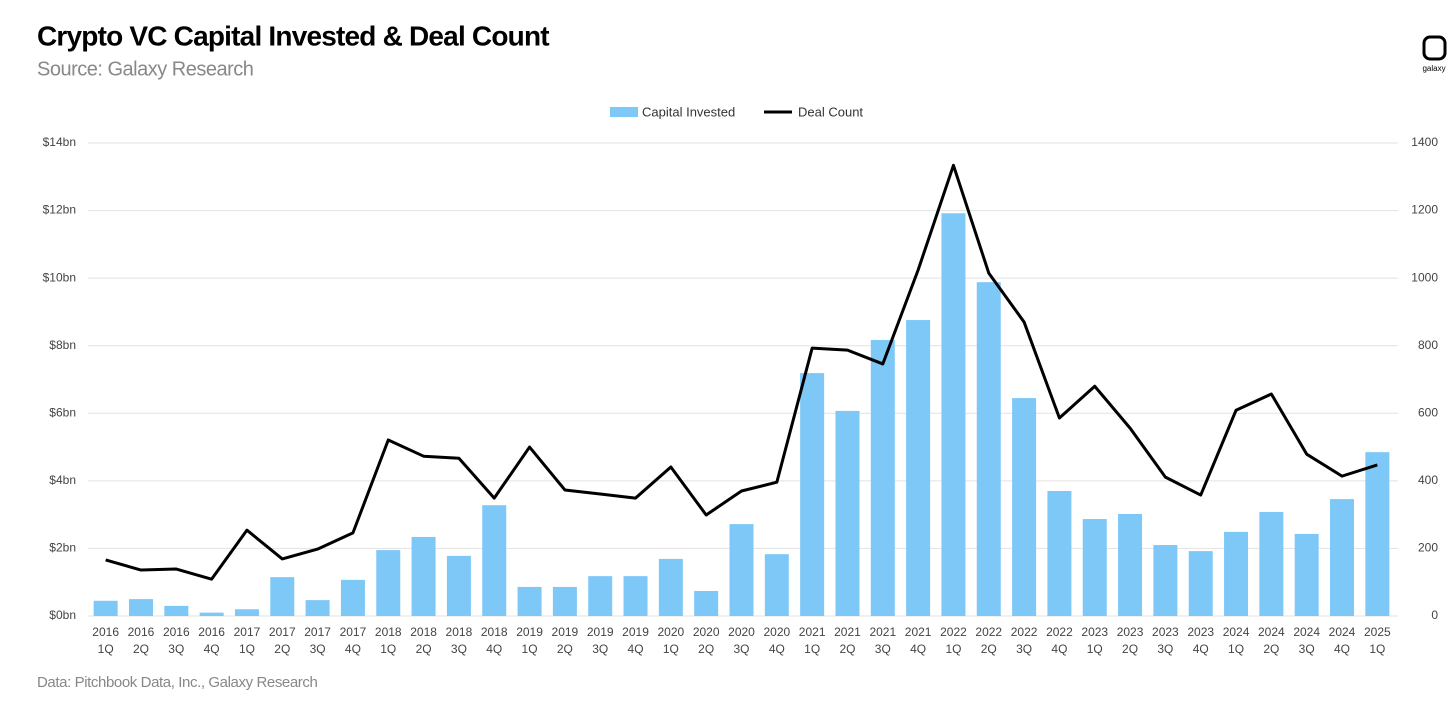  What do you see at coordinates (293, 35) in the screenshot?
I see `chart-title: Crypto VC Capital Invested & Deal Count` at bounding box center [293, 35].